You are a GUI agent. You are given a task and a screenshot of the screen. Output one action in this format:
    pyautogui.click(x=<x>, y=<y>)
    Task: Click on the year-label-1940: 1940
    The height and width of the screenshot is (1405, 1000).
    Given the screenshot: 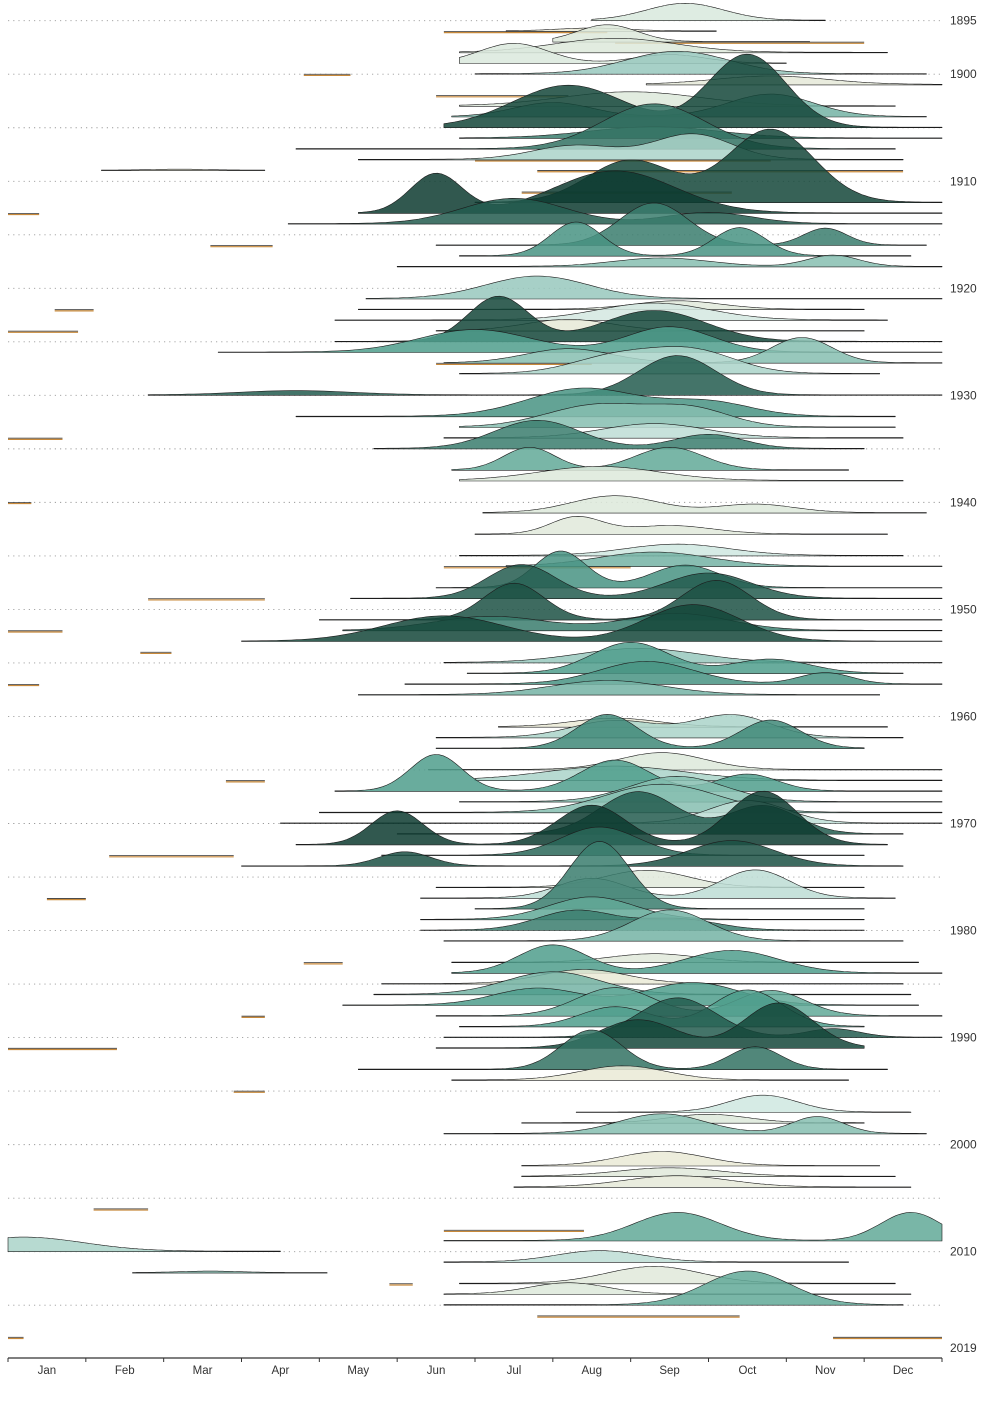 What is the action you would take?
    pyautogui.click(x=963, y=502)
    